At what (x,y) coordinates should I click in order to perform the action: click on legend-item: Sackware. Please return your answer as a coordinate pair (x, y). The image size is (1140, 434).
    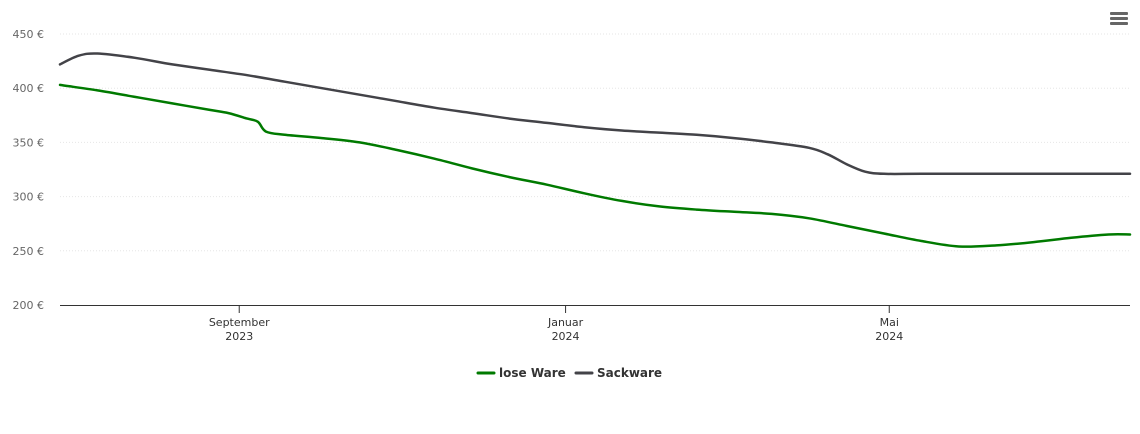
    Looking at the image, I should click on (618, 373).